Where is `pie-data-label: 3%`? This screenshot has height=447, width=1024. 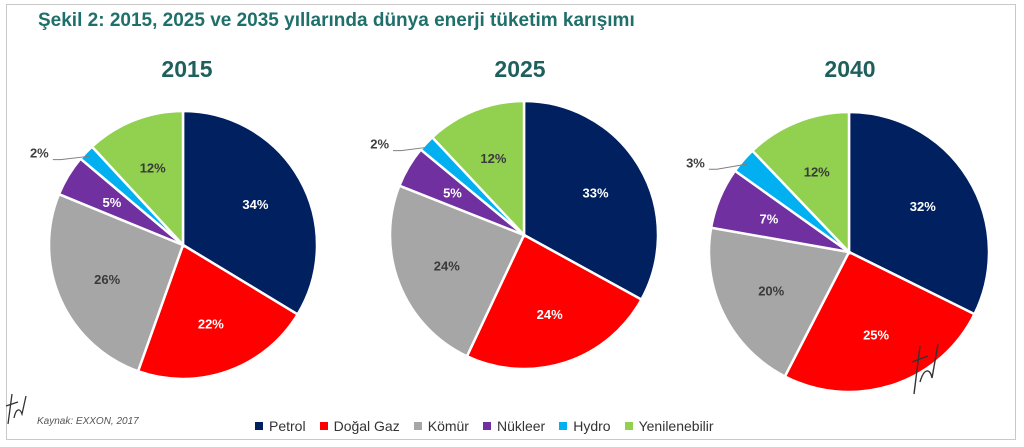 pie-data-label: 3% is located at coordinates (695, 162).